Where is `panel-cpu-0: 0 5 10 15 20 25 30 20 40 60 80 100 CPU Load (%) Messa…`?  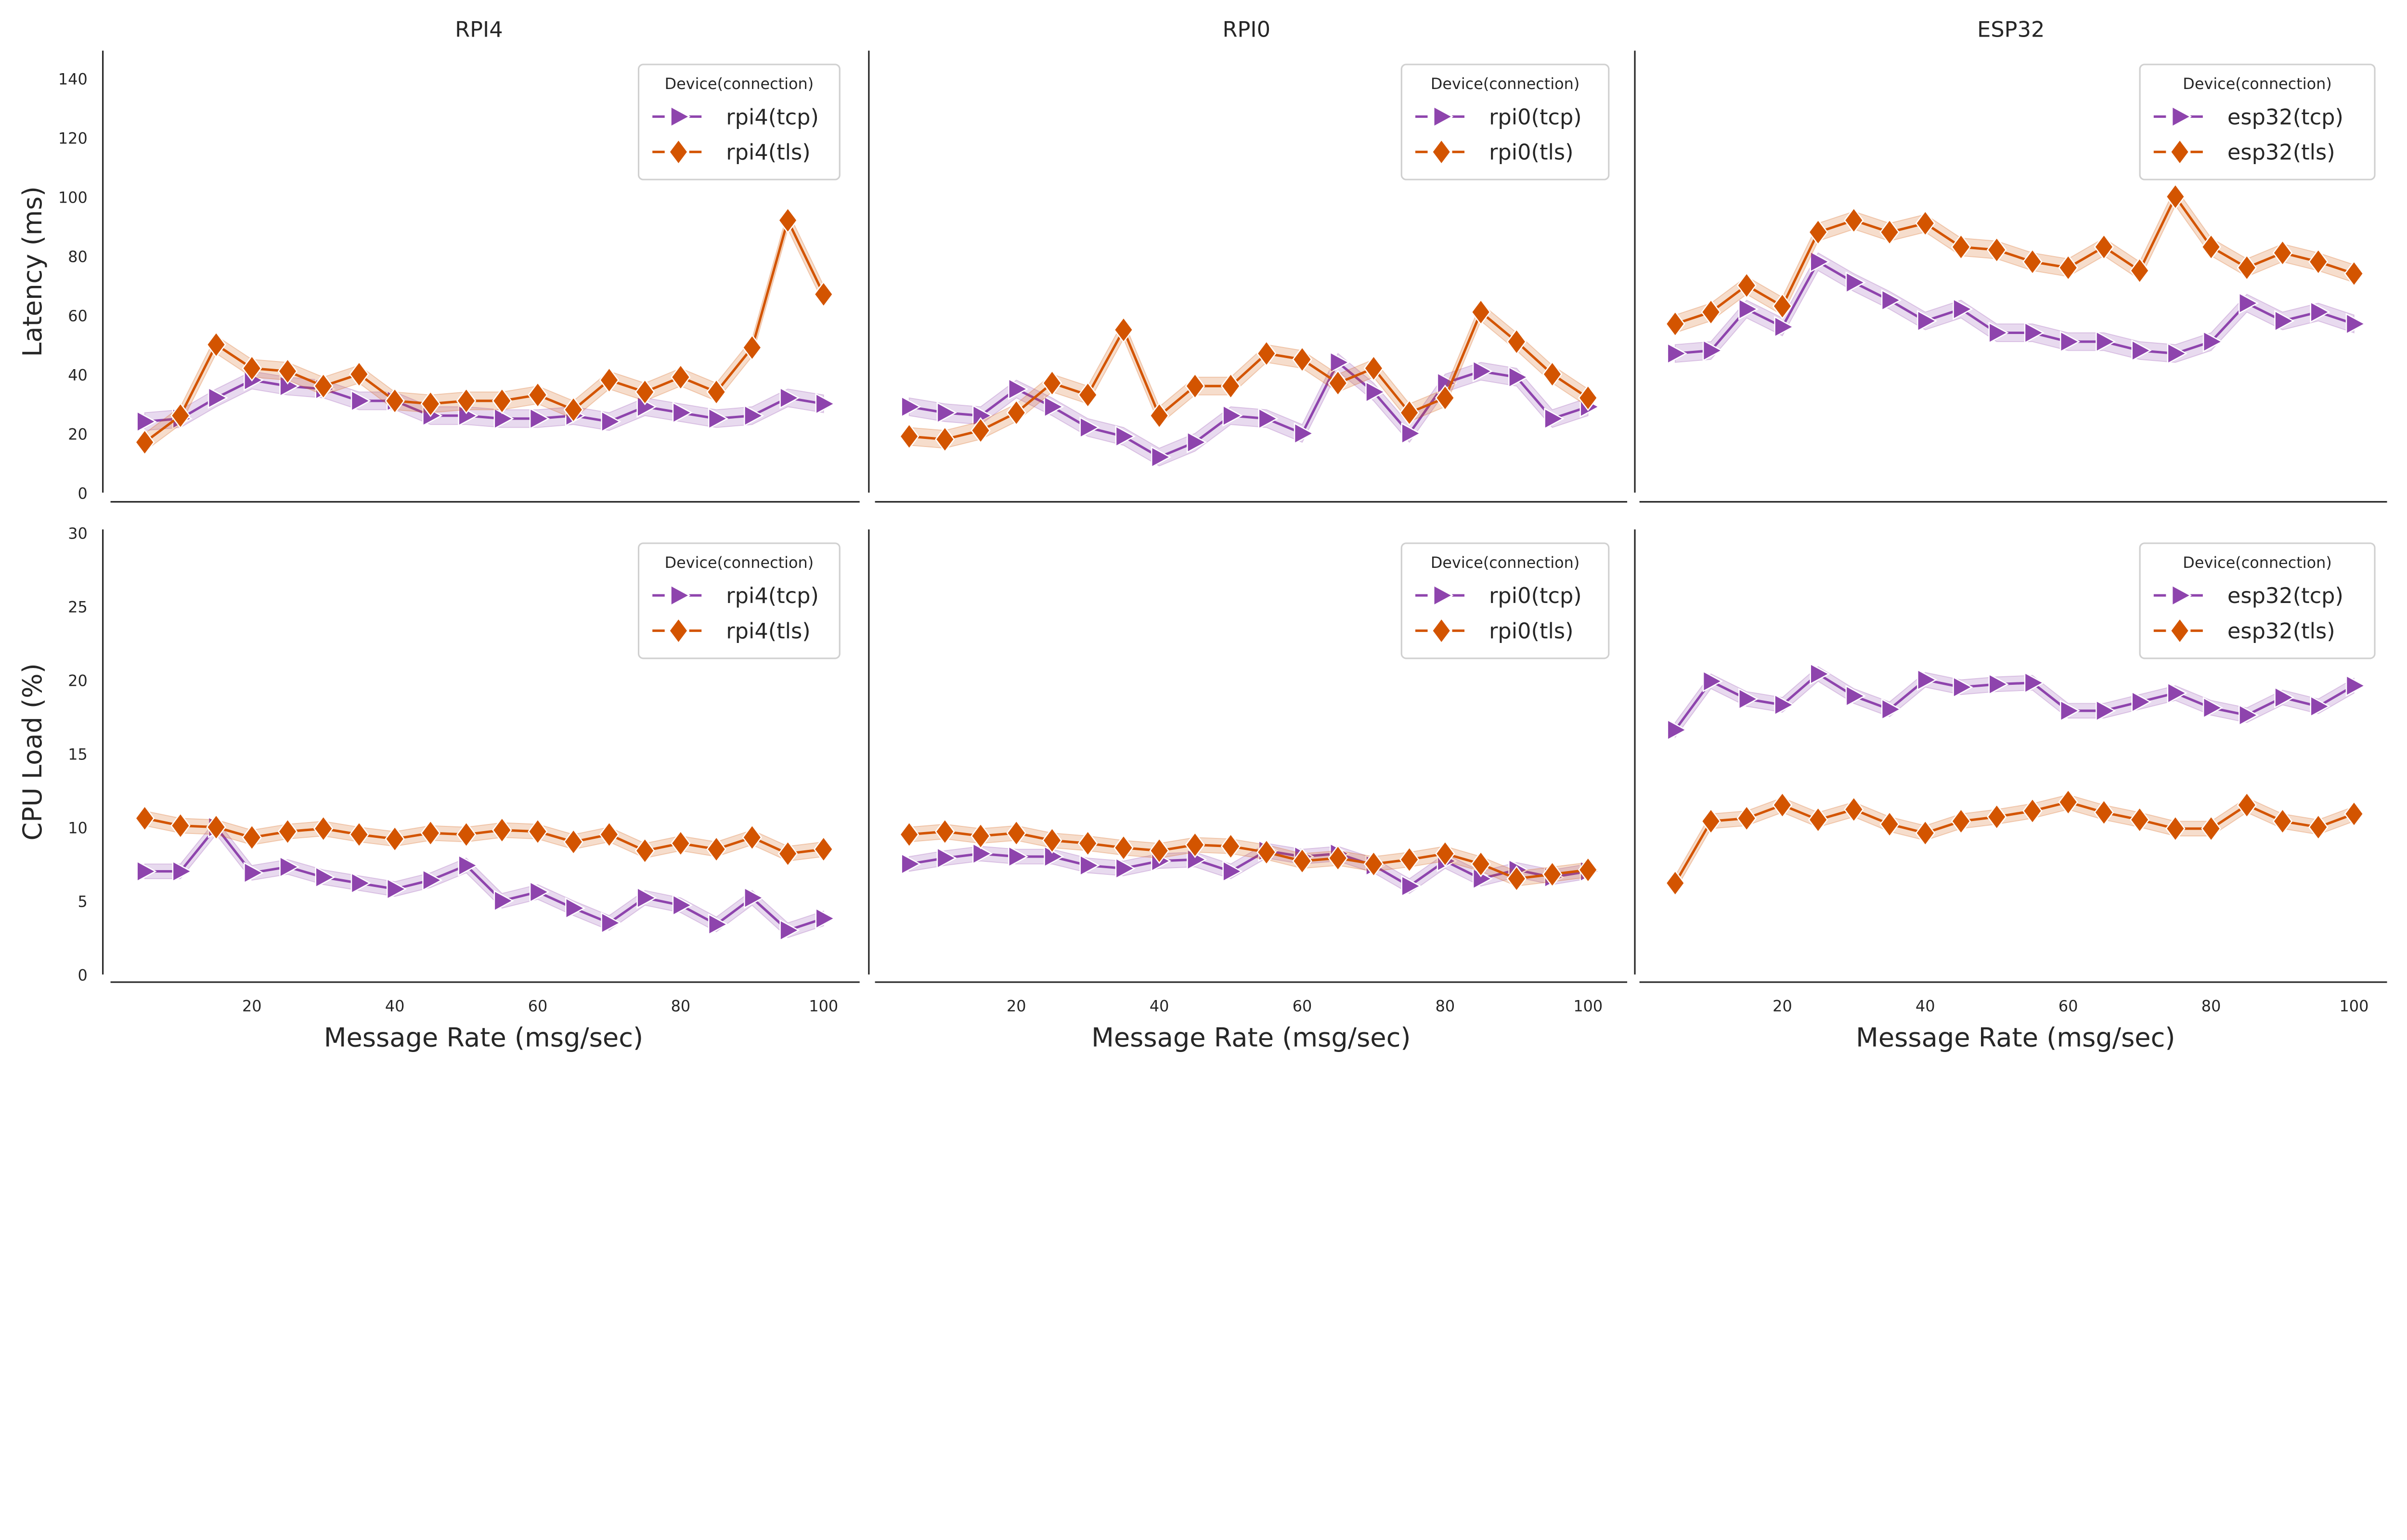
panel-cpu-0: 0 5 10 15 20 25 30 20 40 60 80 100 CPU Load (%) Messa… is located at coordinates (438, 788).